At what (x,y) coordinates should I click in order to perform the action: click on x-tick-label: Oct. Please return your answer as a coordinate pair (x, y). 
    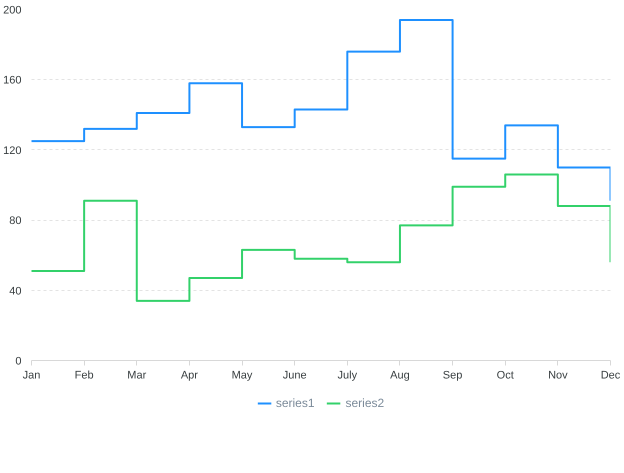
    Looking at the image, I should click on (505, 376).